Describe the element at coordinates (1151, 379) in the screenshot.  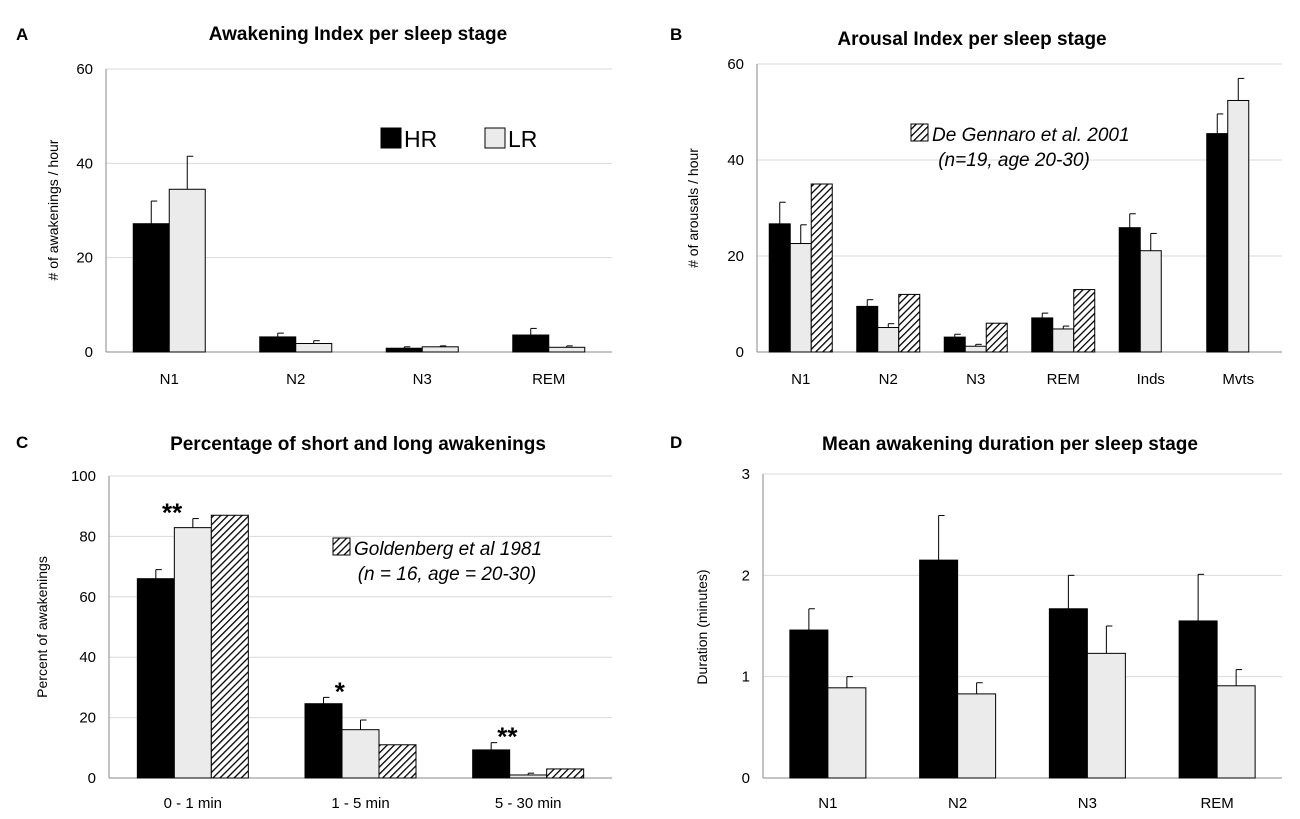
I see `x-tick-label: Inds` at that location.